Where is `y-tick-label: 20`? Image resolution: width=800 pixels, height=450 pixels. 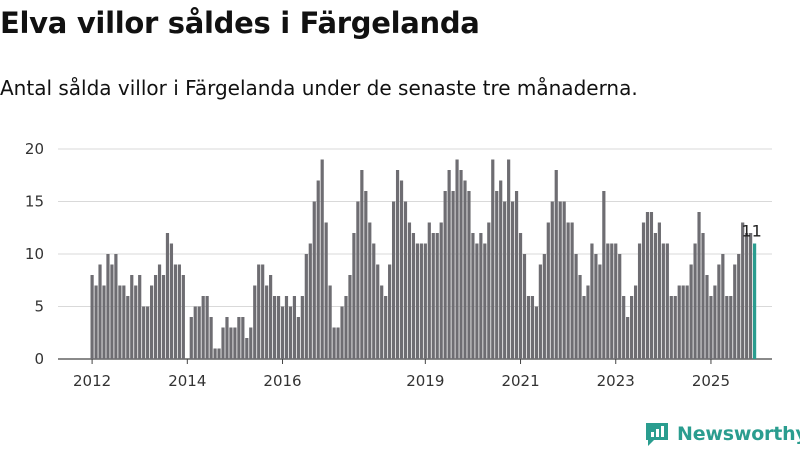
y-tick-label: 20 is located at coordinates (34, 149).